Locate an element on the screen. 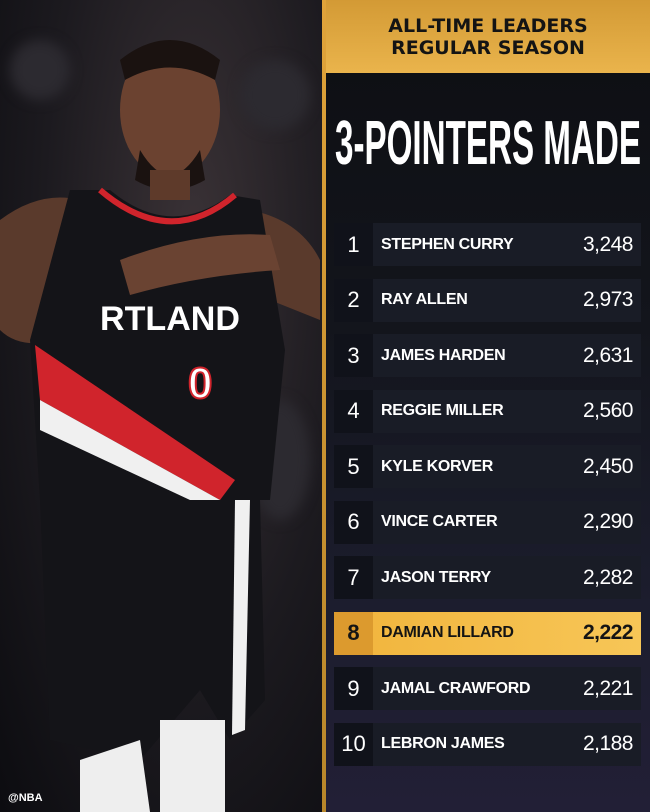 The width and height of the screenshot is (650, 812). leader-row: 5 KYLE KORVER 2,450 is located at coordinates (487, 466).